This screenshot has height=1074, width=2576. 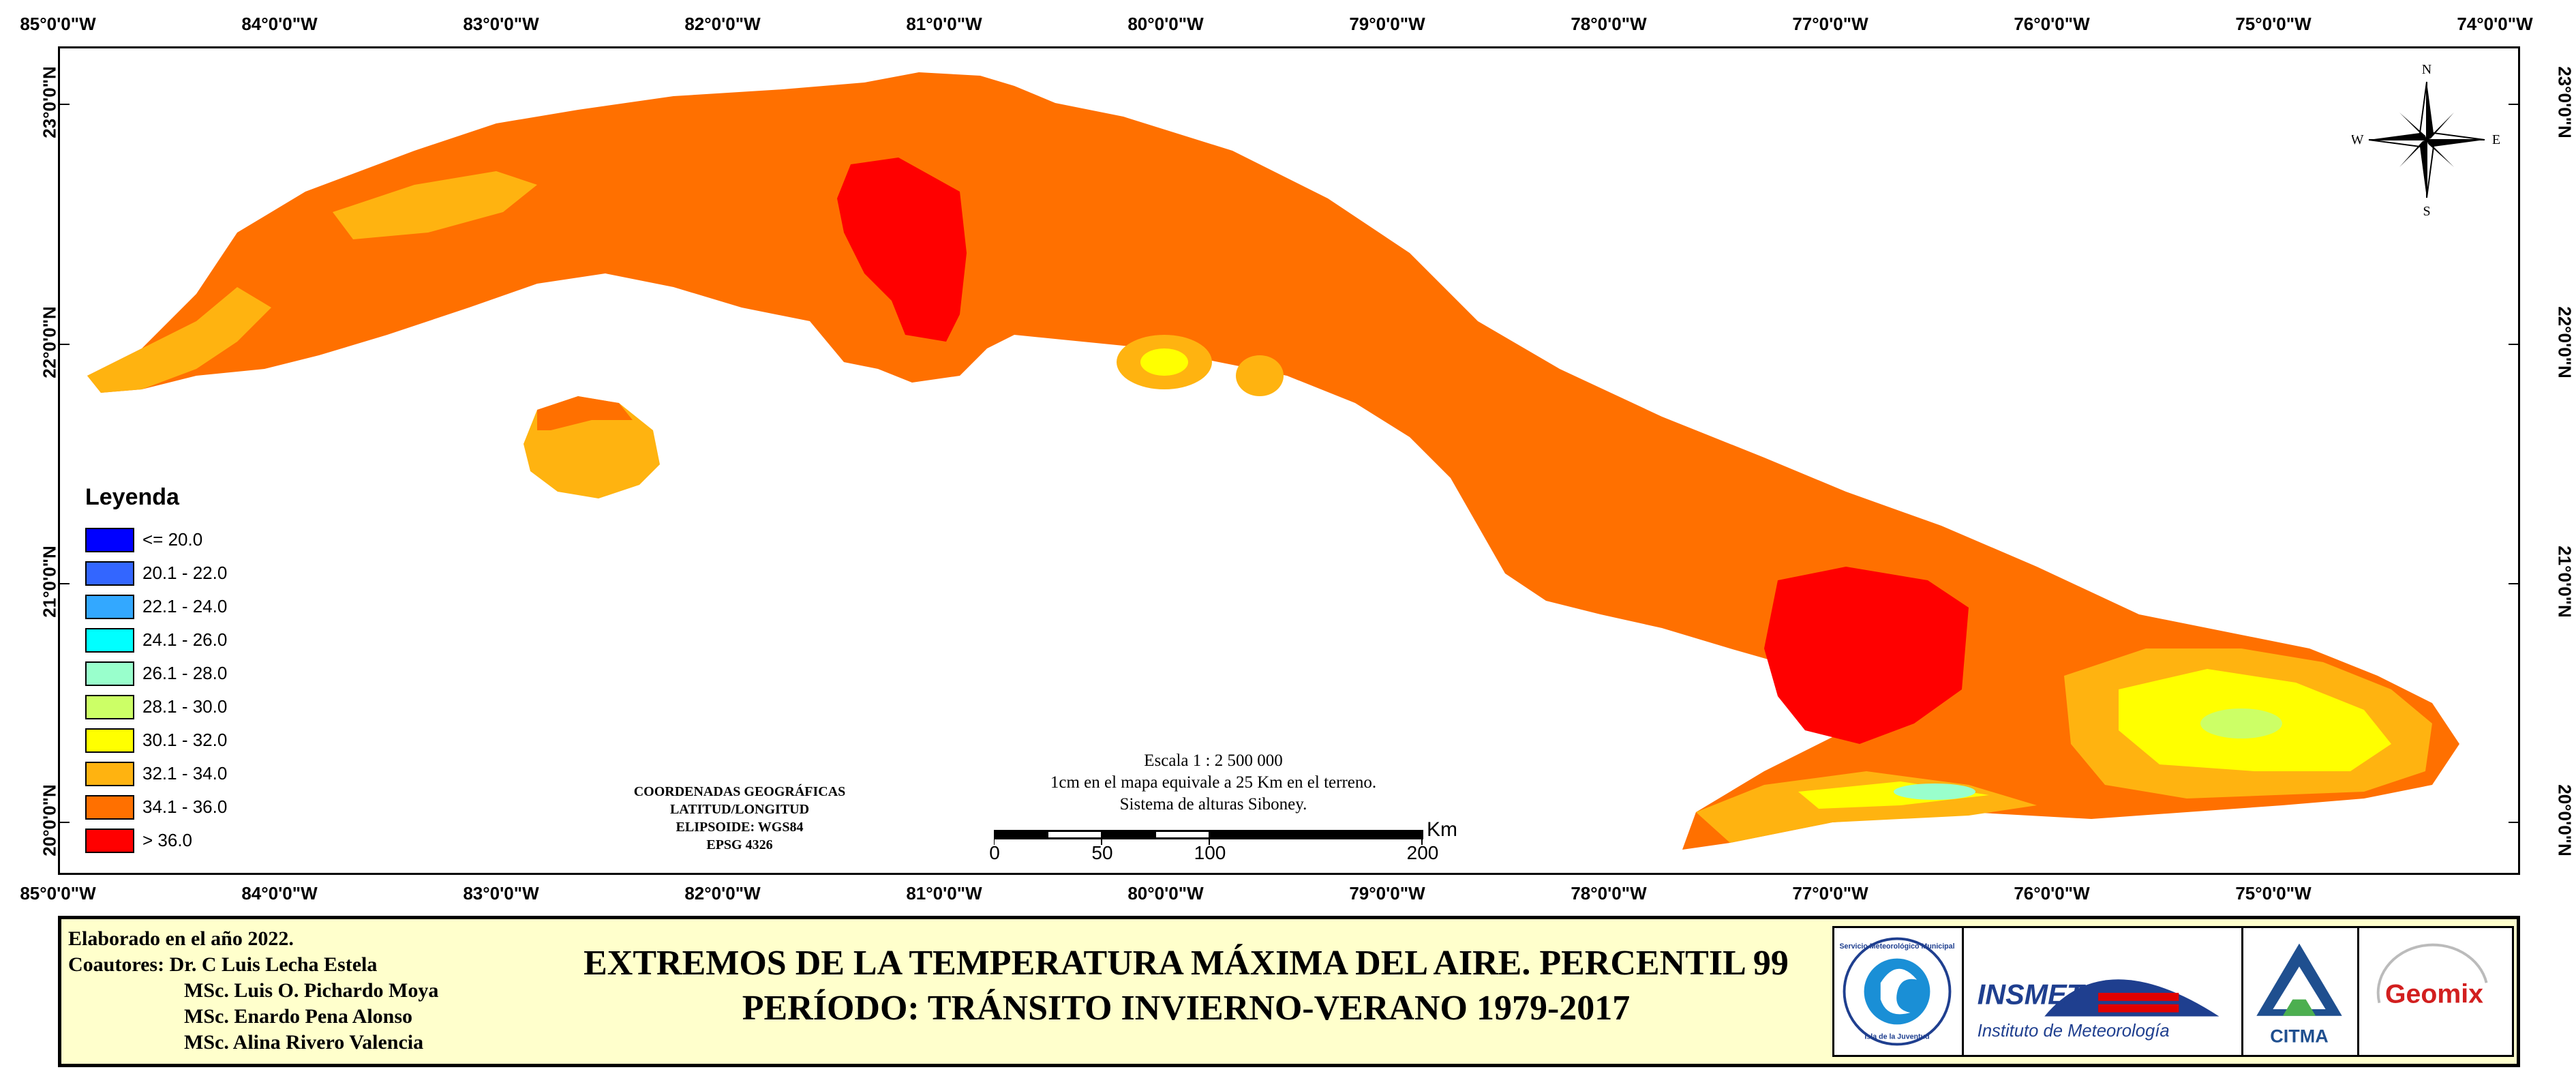 What do you see at coordinates (1866, 655) in the screenshot?
I see `zone-over-36-east` at bounding box center [1866, 655].